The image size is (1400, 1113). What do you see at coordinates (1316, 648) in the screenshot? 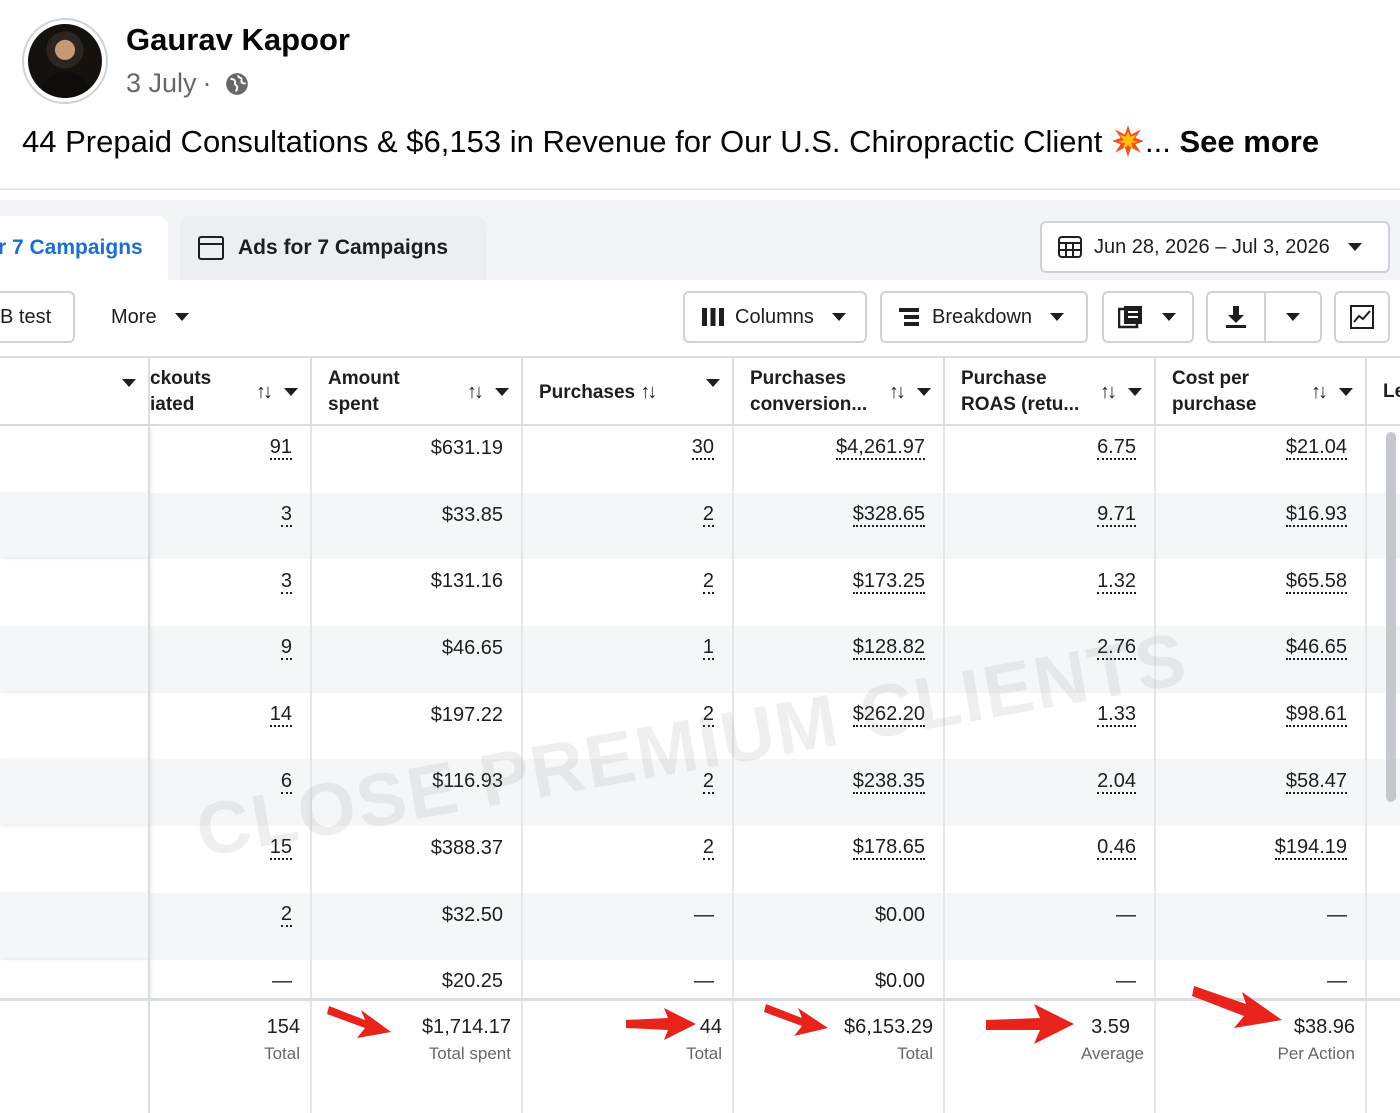
I see `cell-value: $46.65` at bounding box center [1316, 648].